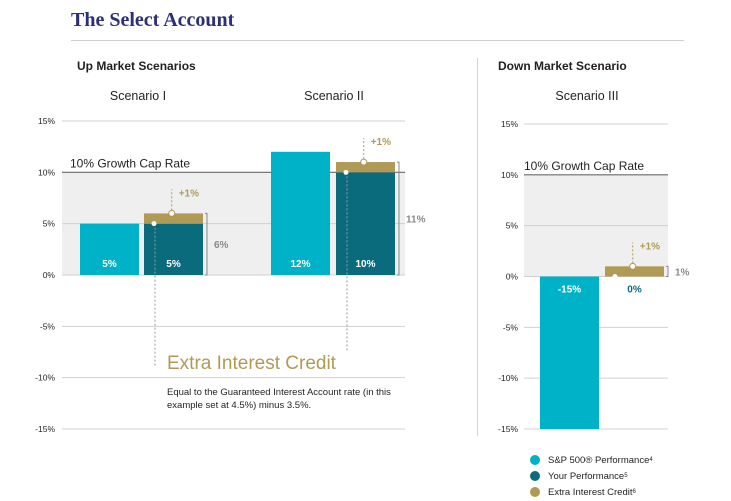 This screenshot has width=731, height=501. Describe the element at coordinates (138, 96) in the screenshot. I see `scenario-1-label: Scenario I` at that location.